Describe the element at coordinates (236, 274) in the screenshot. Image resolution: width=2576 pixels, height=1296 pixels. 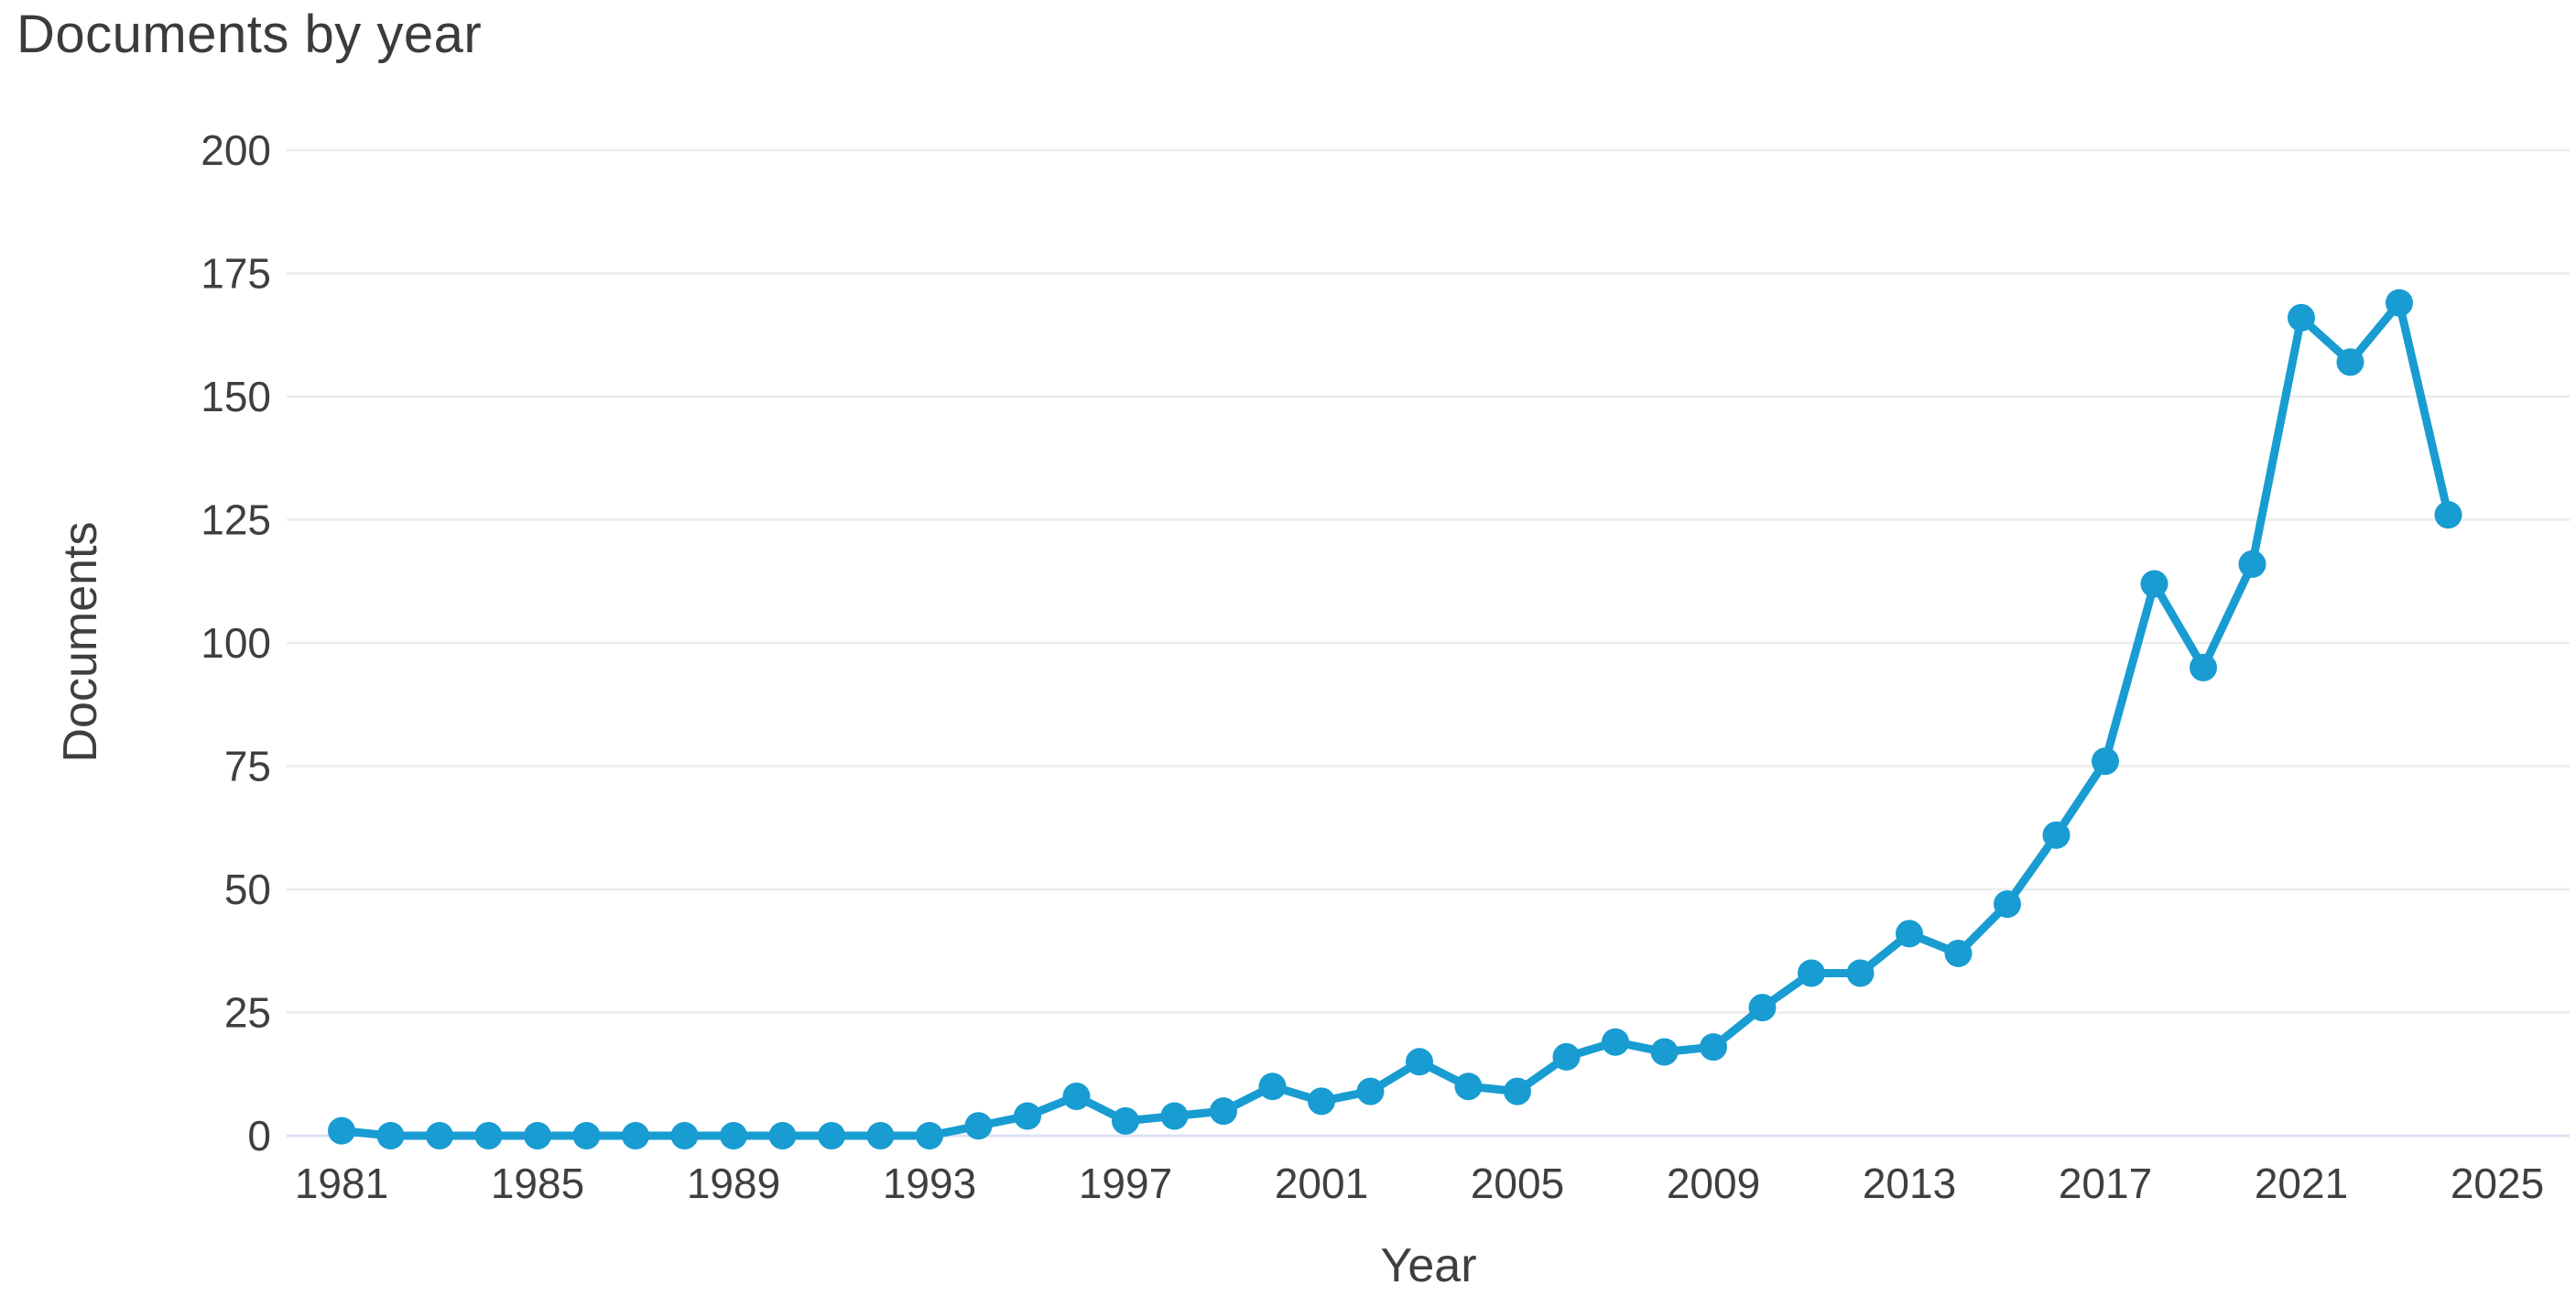
I see `y-tick-label: 175` at that location.